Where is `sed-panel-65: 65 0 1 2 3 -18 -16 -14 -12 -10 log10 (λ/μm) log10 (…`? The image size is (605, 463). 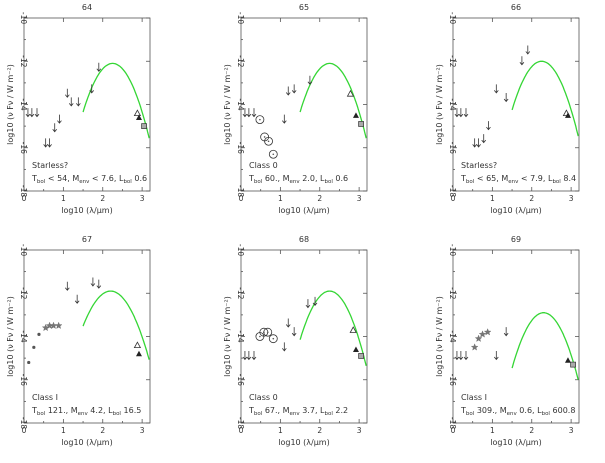
sed-panel-65: 65 0 1 2 3 -18 -16 -14 -12 -10 log10 (λ/μm) log10 (… is located at coordinates (295, 109).